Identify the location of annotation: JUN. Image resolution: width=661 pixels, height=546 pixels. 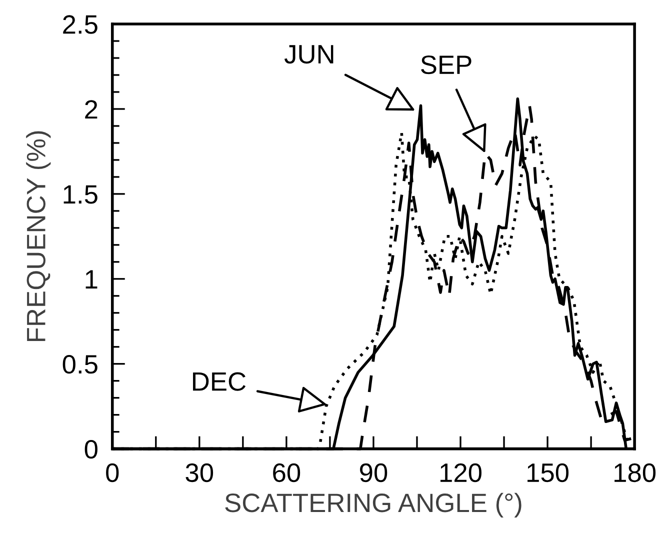
(309, 54).